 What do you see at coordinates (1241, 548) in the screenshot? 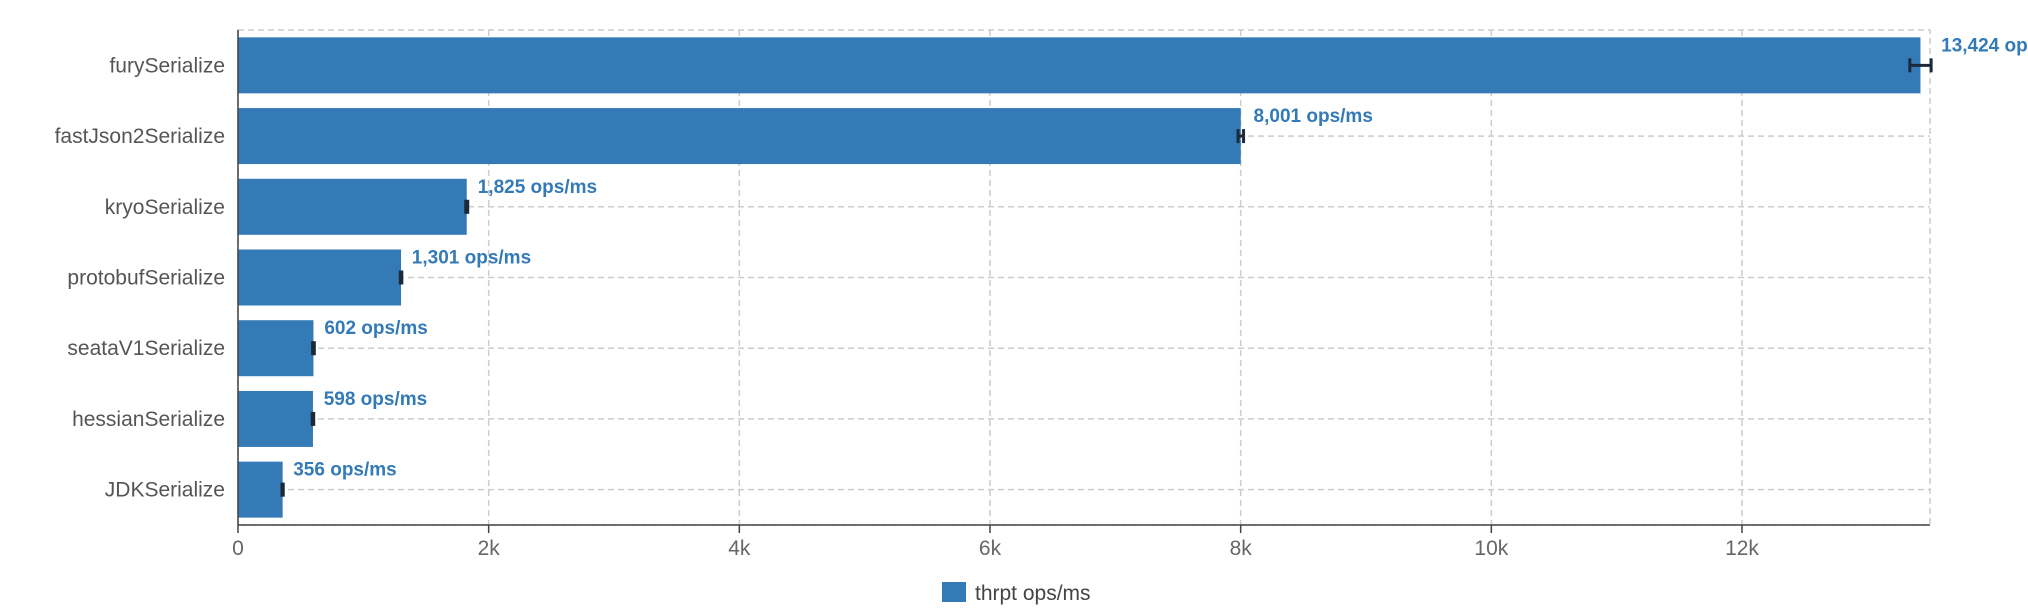
I see `x-tick-label-4: 8k` at bounding box center [1241, 548].